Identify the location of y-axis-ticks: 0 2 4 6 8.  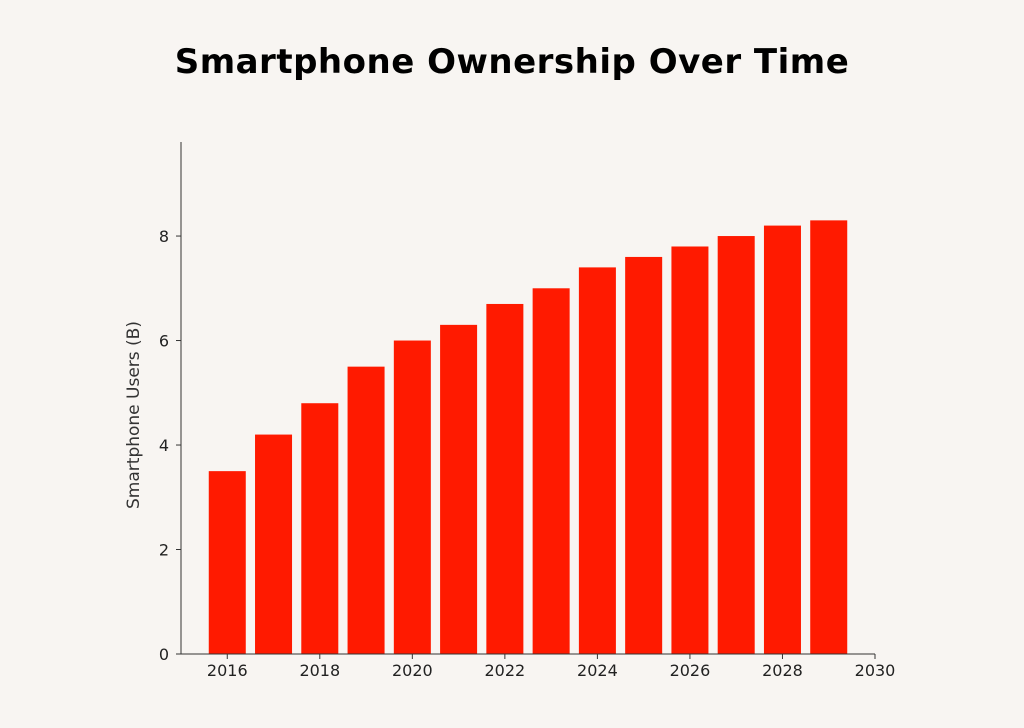
(170, 445).